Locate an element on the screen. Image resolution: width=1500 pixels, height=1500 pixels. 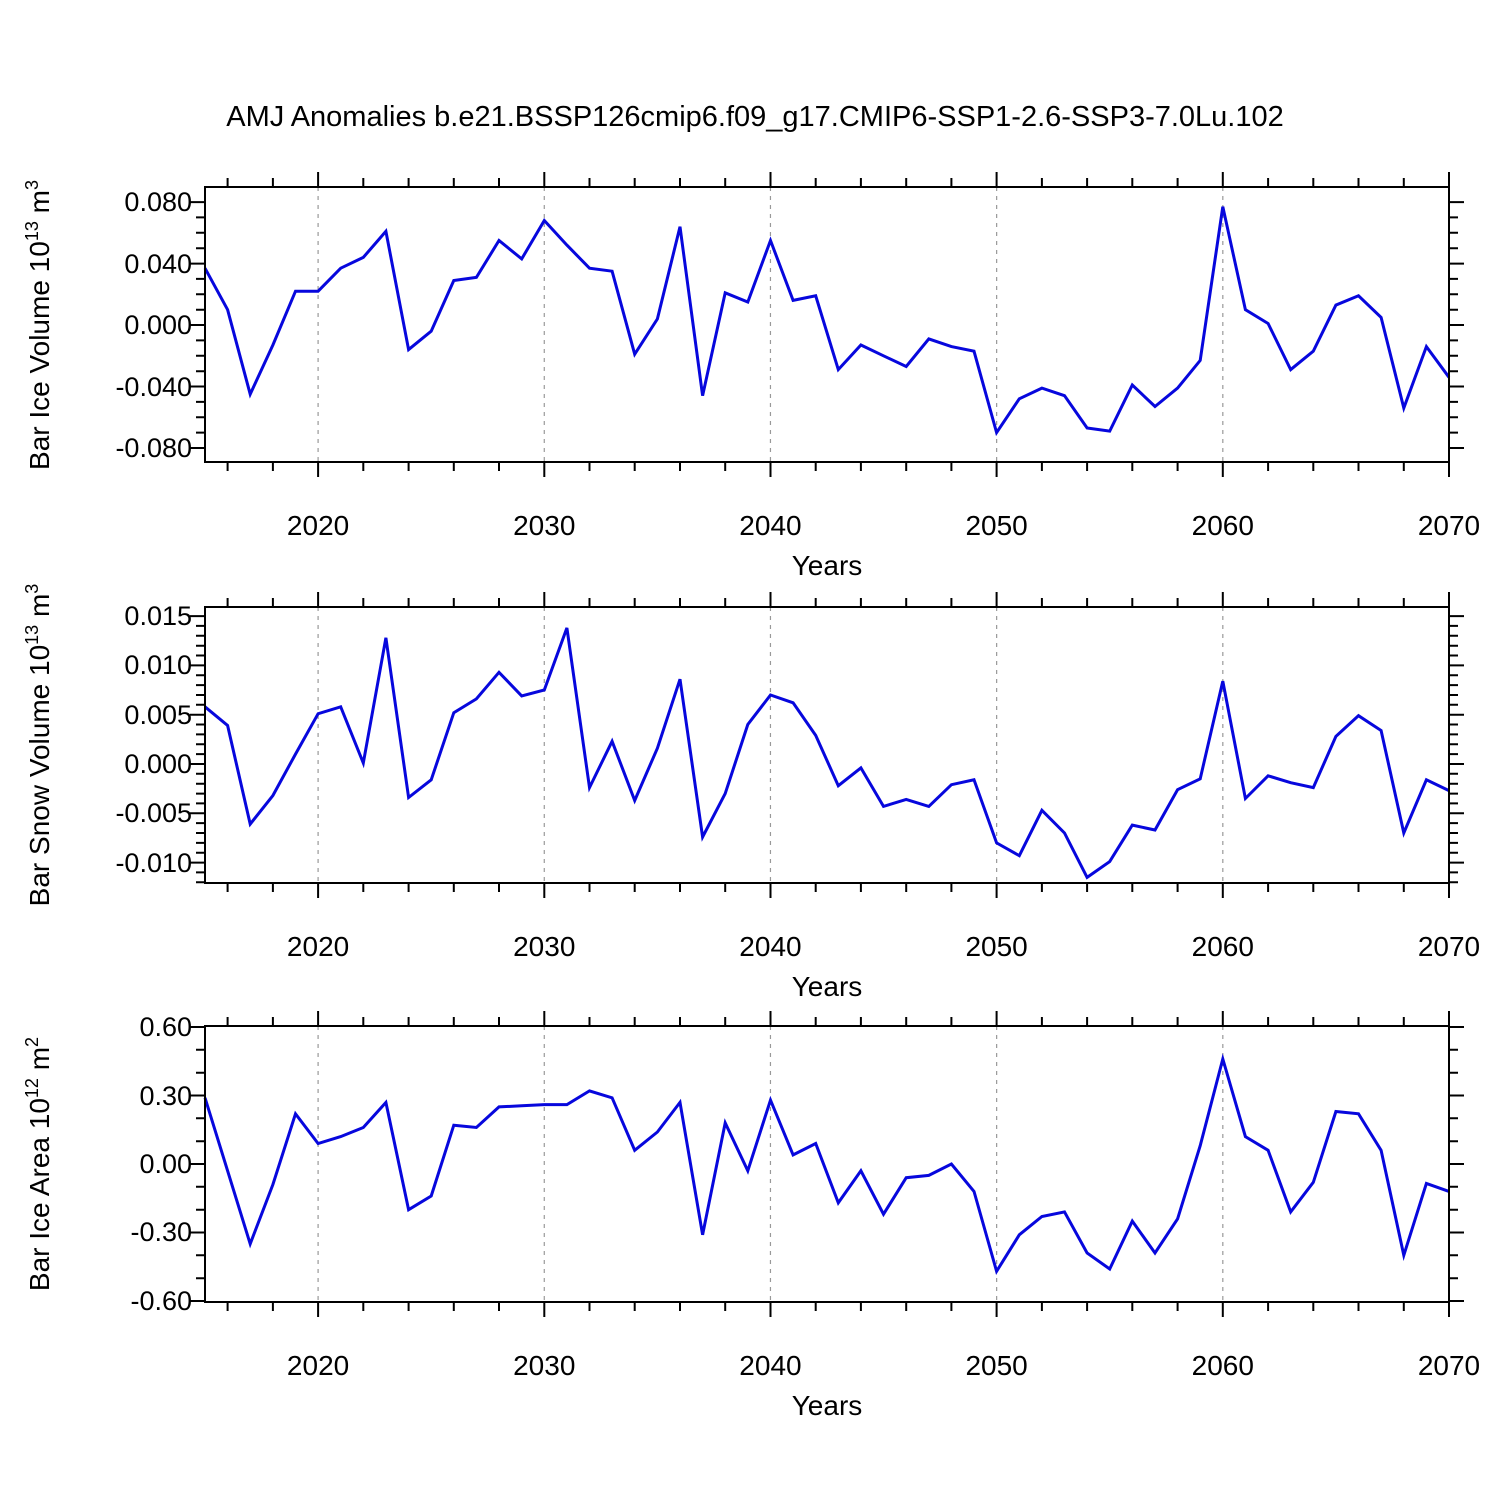
y-axis-title-unit: m is located at coordinates (39, 1062).